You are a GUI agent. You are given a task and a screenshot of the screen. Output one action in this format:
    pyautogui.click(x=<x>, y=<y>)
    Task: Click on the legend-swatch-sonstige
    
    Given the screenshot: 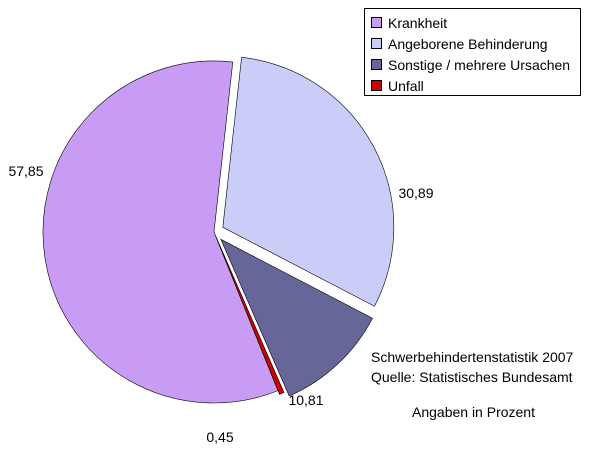 What is the action you would take?
    pyautogui.click(x=376, y=64)
    